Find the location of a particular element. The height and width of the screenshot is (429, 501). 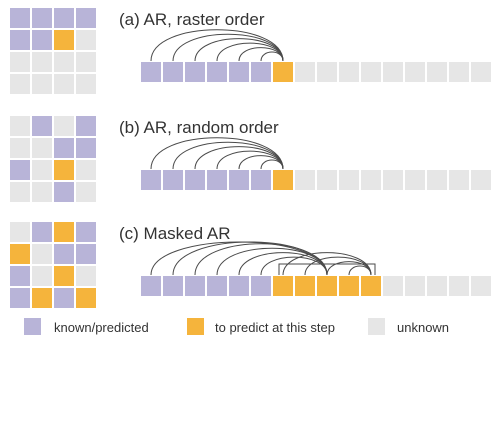

legend-unknown-swatch is located at coordinates (376, 326).